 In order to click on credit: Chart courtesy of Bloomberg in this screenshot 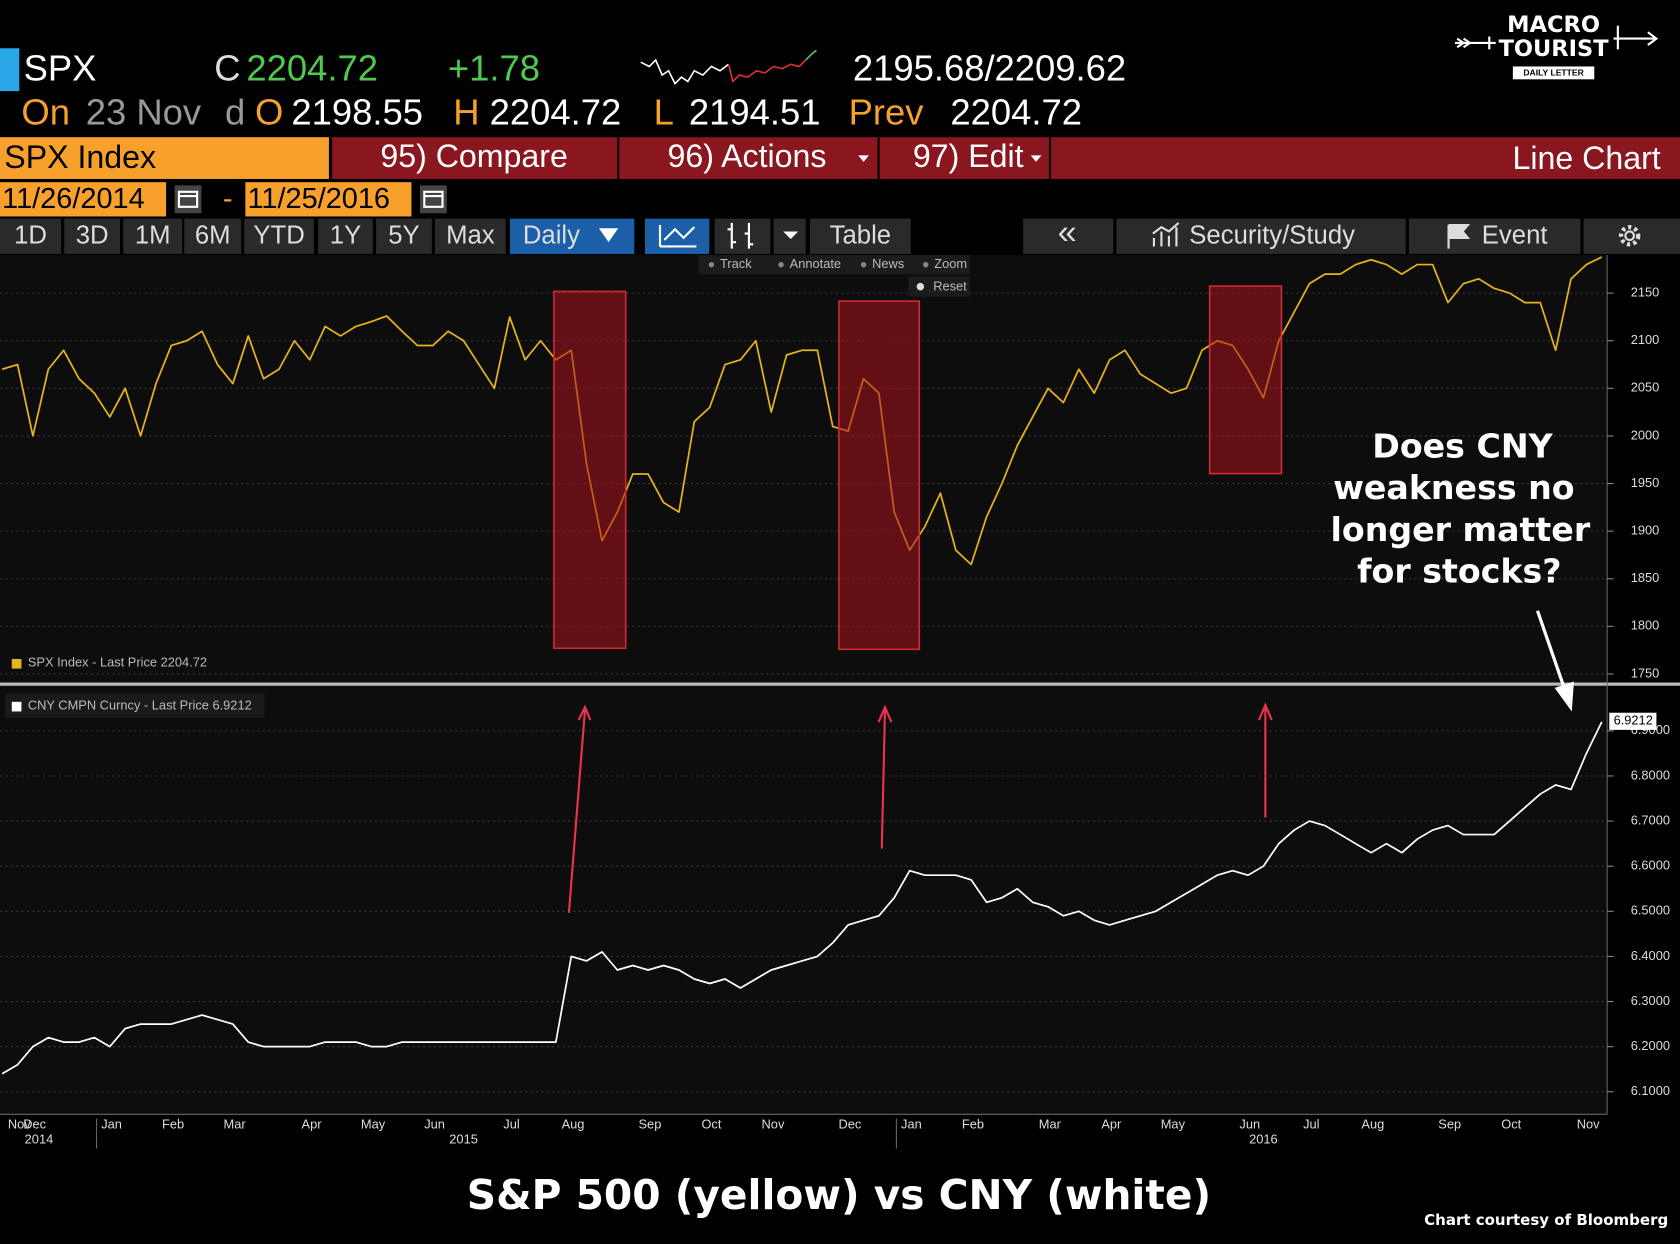, I will do `click(1546, 1220)`.